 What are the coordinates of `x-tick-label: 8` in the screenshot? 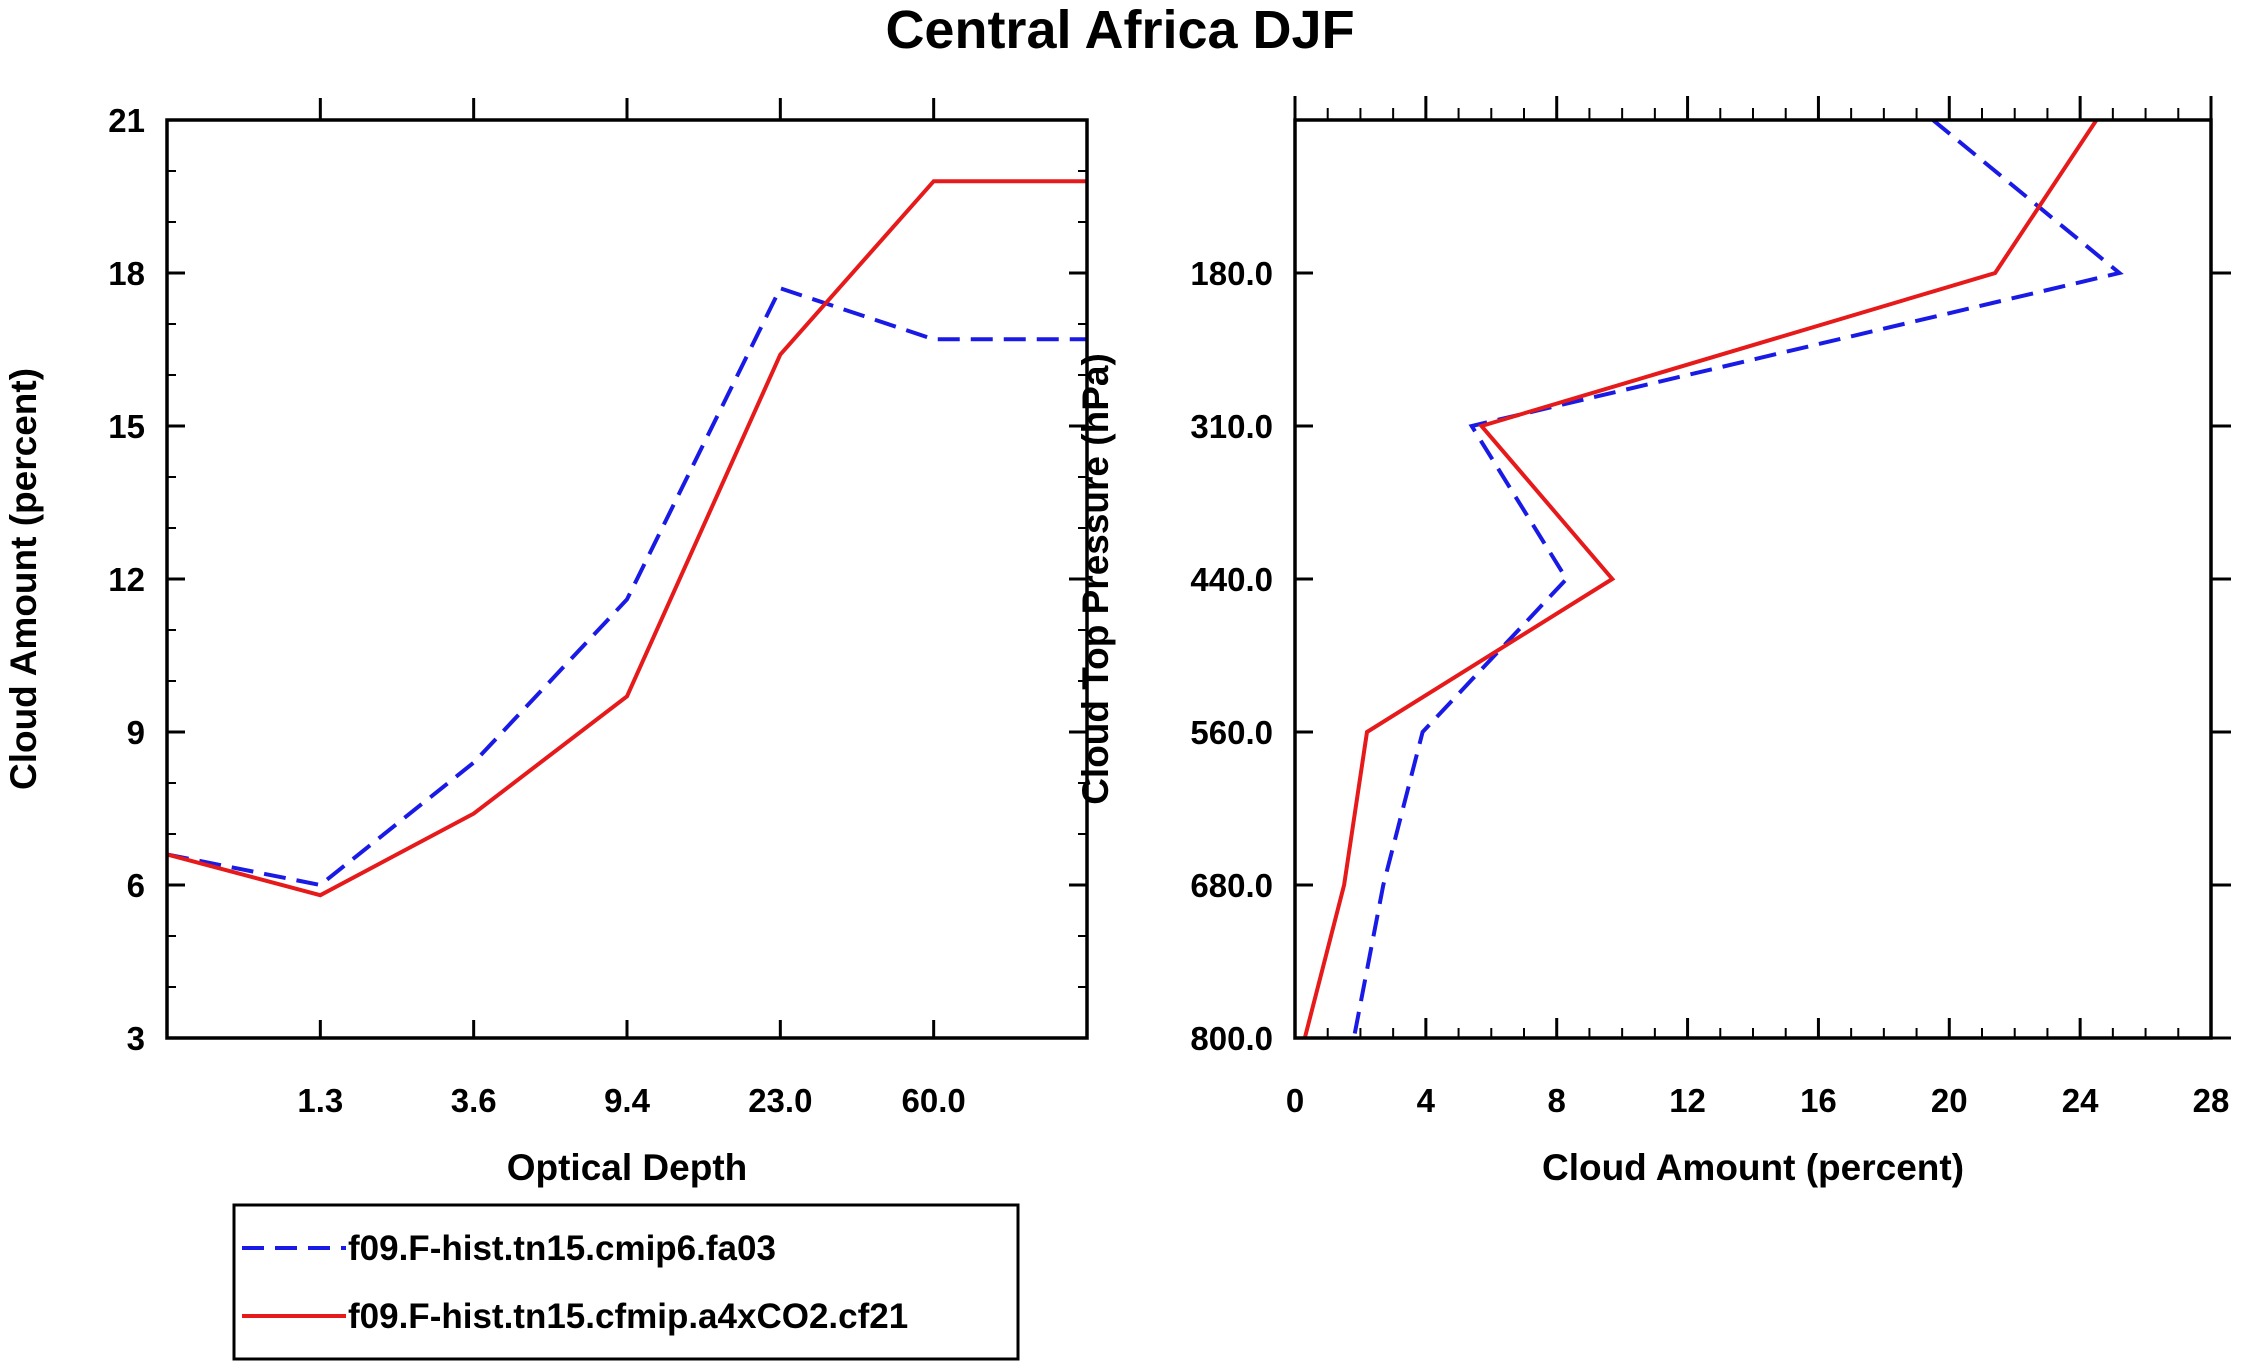 It's located at (1557, 1100).